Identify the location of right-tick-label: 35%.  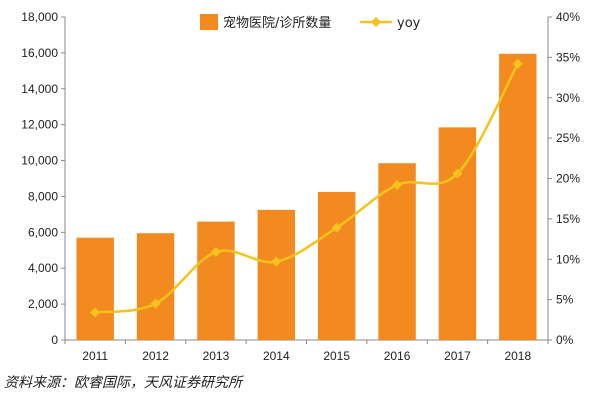
(568, 57).